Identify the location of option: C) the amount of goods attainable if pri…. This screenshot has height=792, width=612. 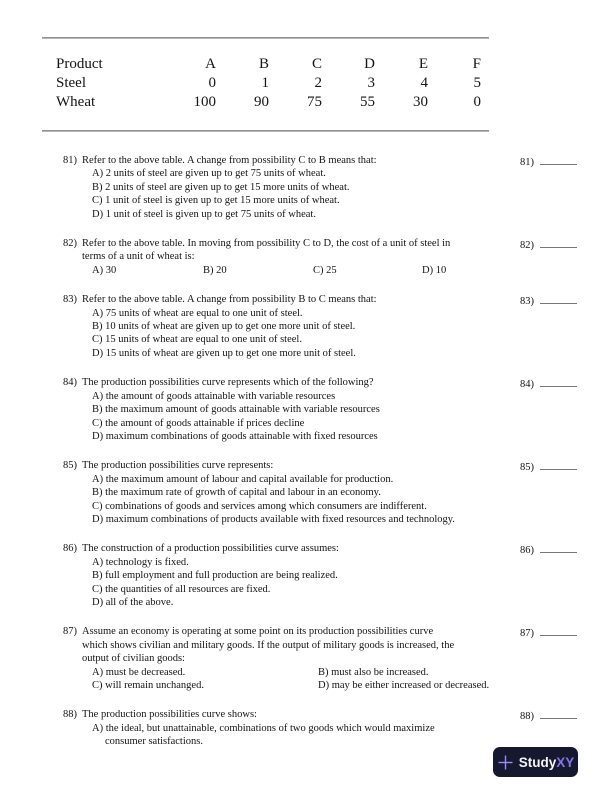
(198, 423).